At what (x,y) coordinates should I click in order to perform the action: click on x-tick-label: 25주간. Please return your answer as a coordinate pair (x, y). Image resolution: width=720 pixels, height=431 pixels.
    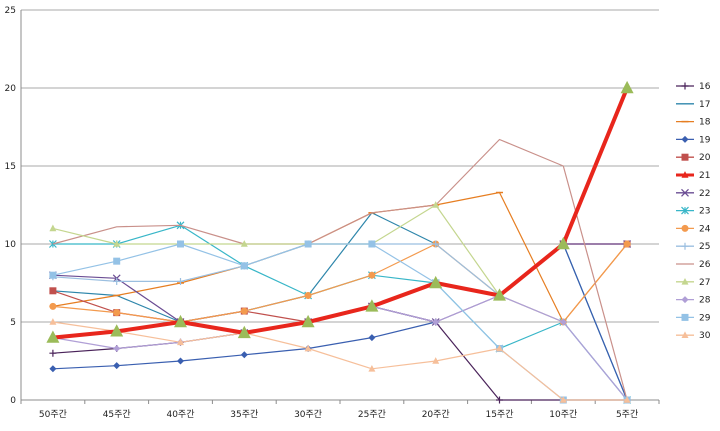
    Looking at the image, I should click on (372, 414).